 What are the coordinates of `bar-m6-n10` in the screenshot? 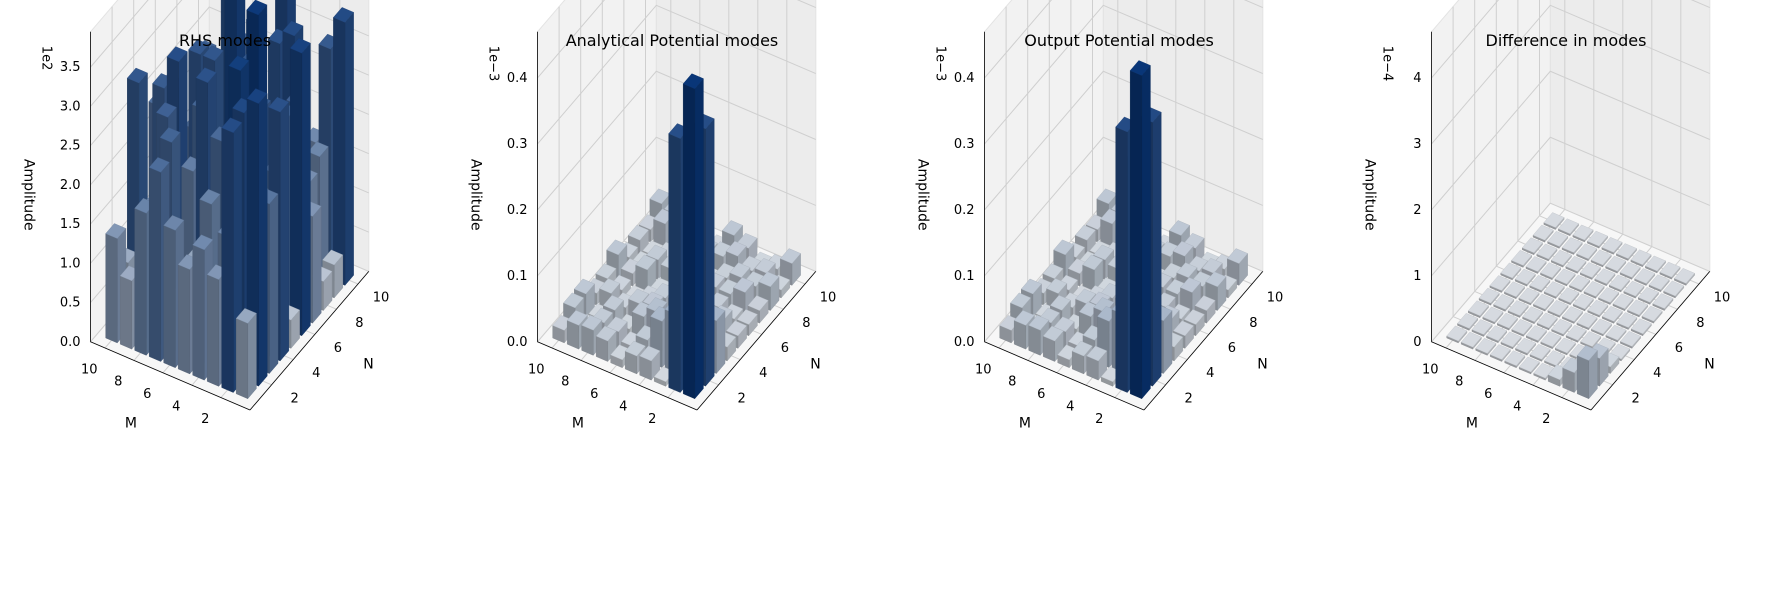 It's located at (1612, 246).